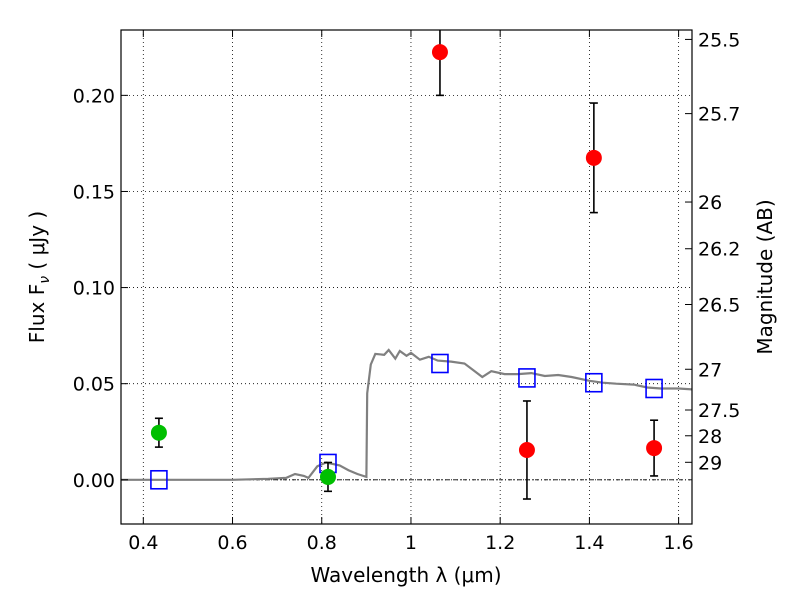  Describe the element at coordinates (405, 575) in the screenshot. I see `x-axis-label: Wavelength λ (μm)` at that location.